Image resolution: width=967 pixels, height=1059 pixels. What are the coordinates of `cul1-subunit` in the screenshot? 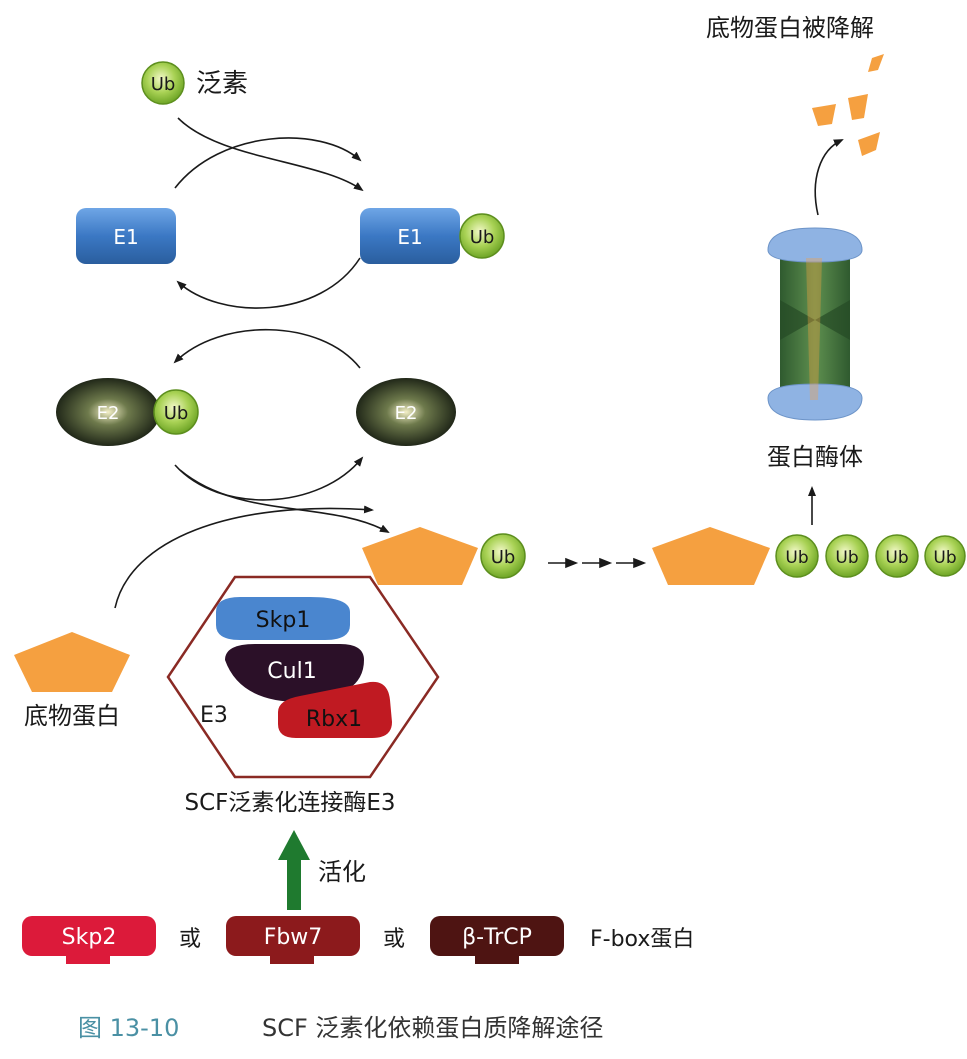 It's located at (294, 673).